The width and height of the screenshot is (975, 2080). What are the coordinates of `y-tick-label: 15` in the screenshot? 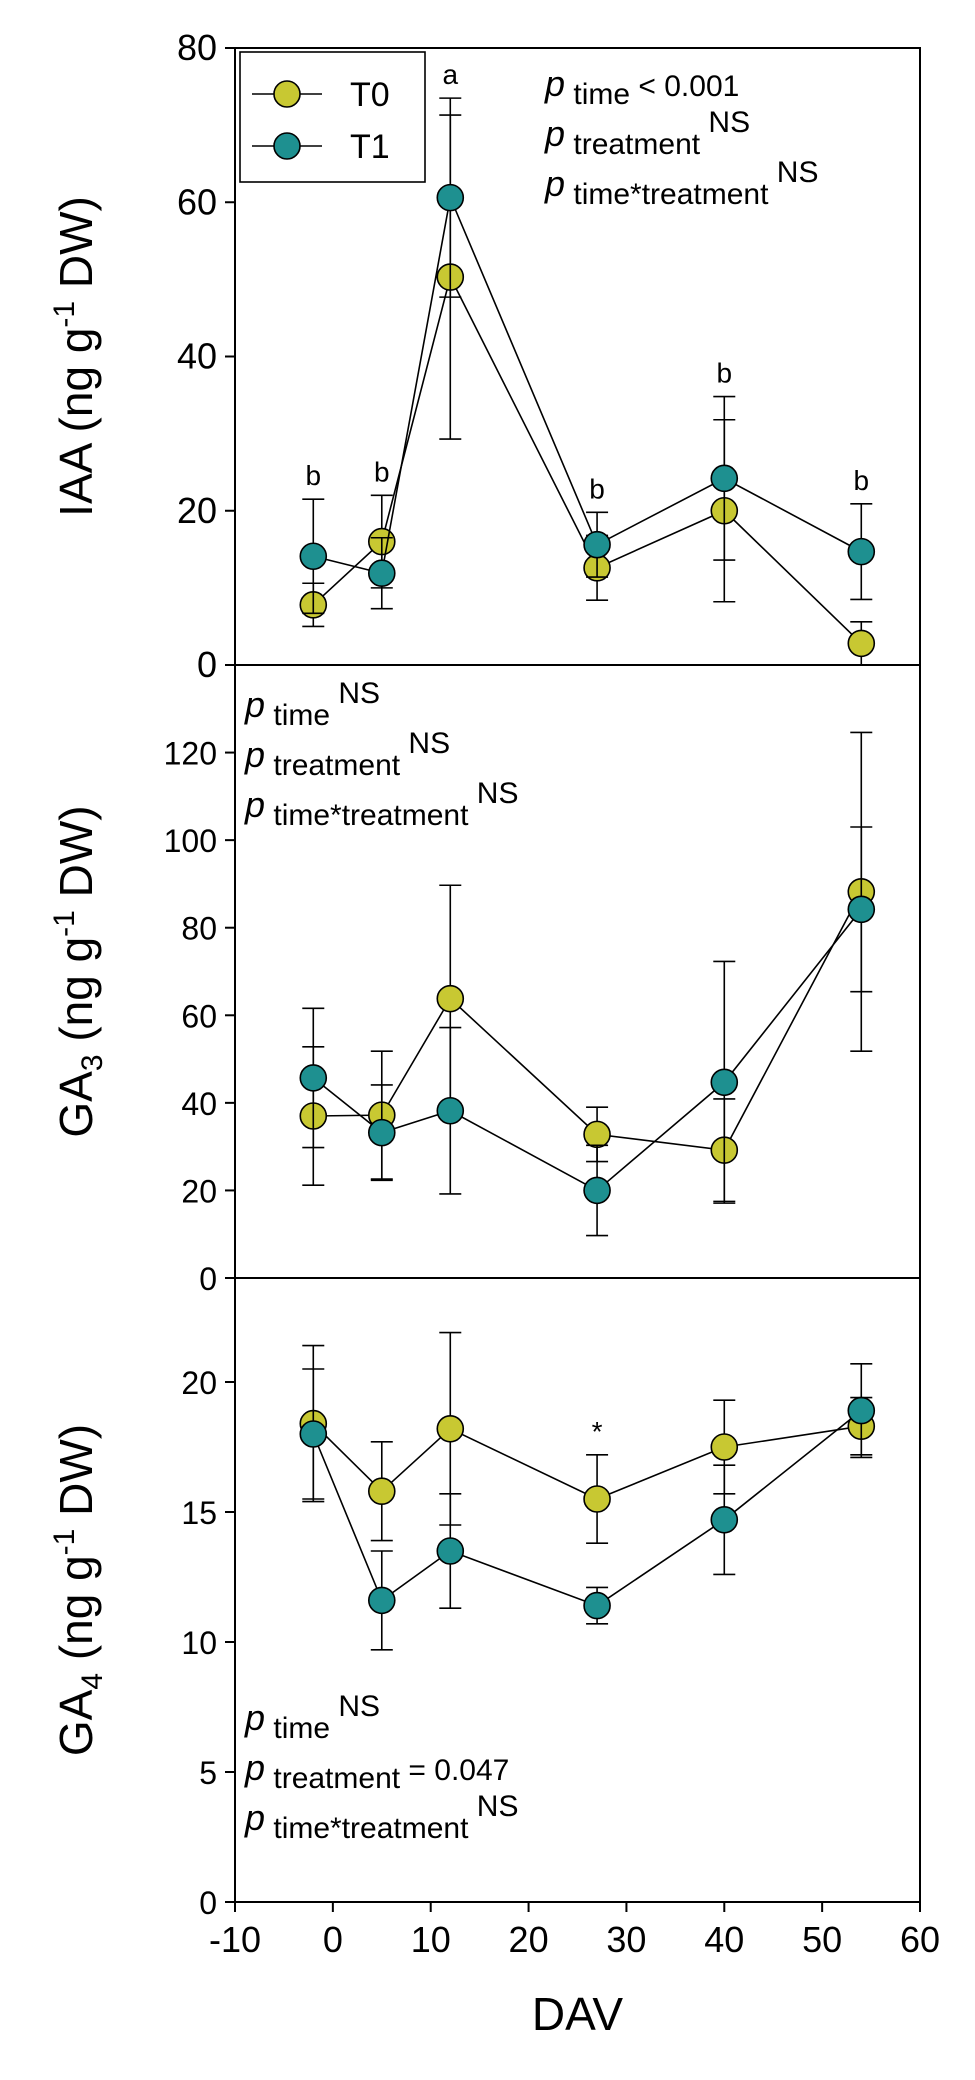 It's located at (199, 1513).